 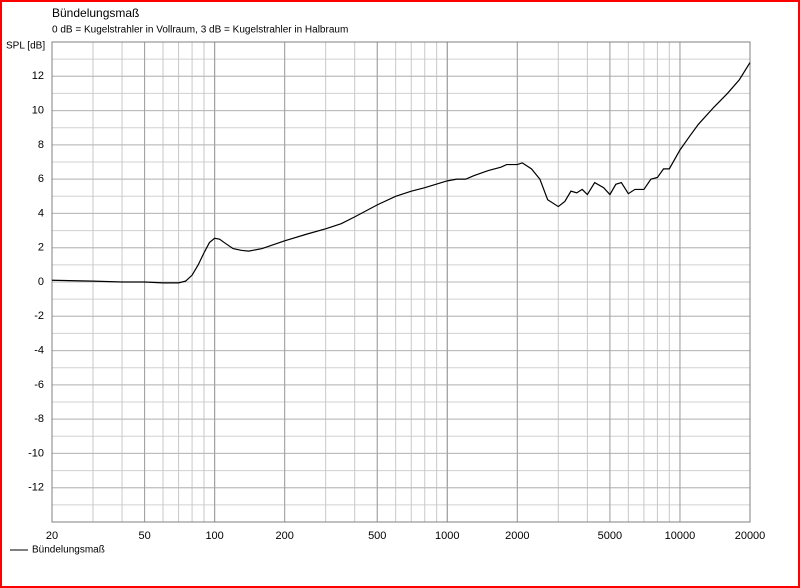 I want to click on x-tick-label: 20, so click(x=52, y=536).